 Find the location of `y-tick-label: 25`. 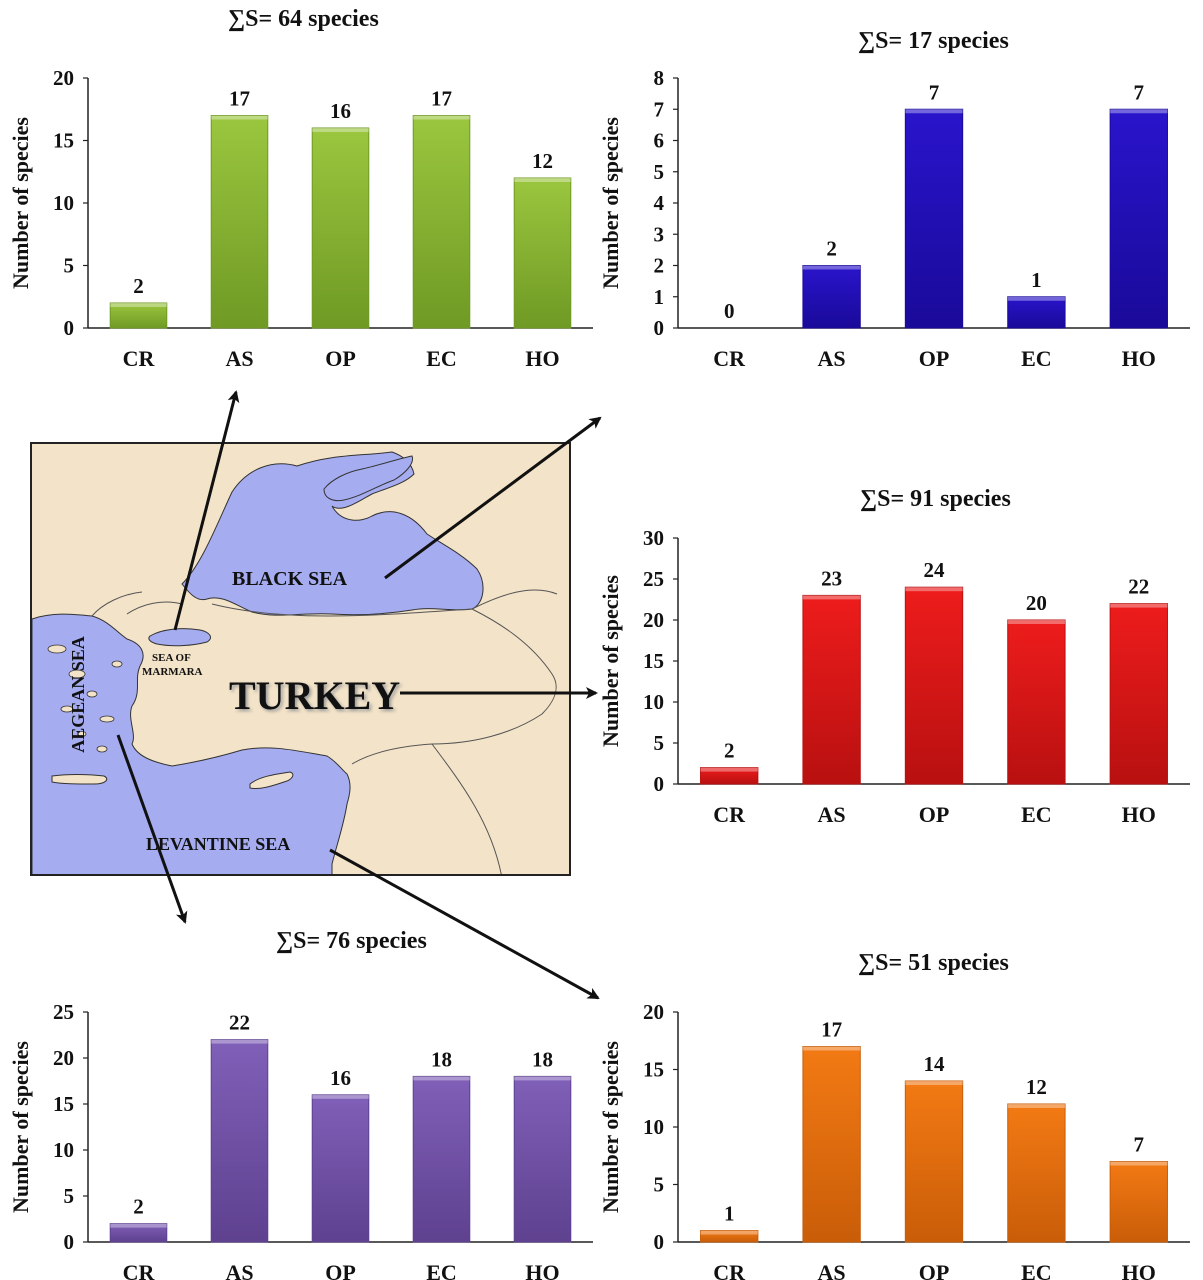

y-tick-label: 25 is located at coordinates (63, 1012).